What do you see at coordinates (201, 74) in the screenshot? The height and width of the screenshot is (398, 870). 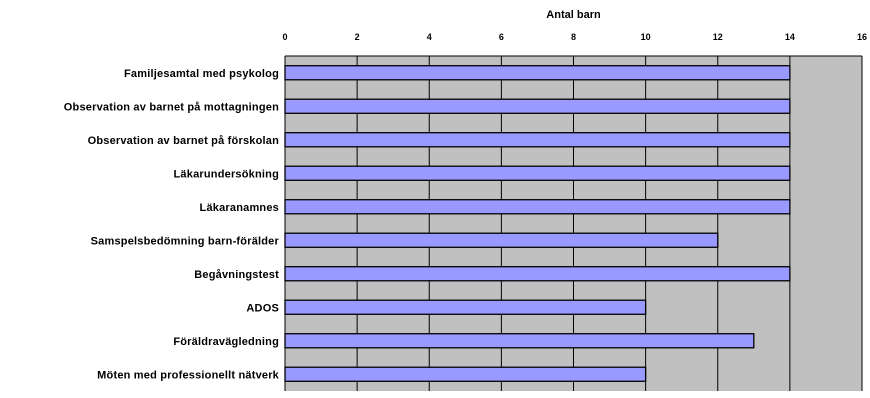 I see `category-label: Familjesamtal med psykolog` at bounding box center [201, 74].